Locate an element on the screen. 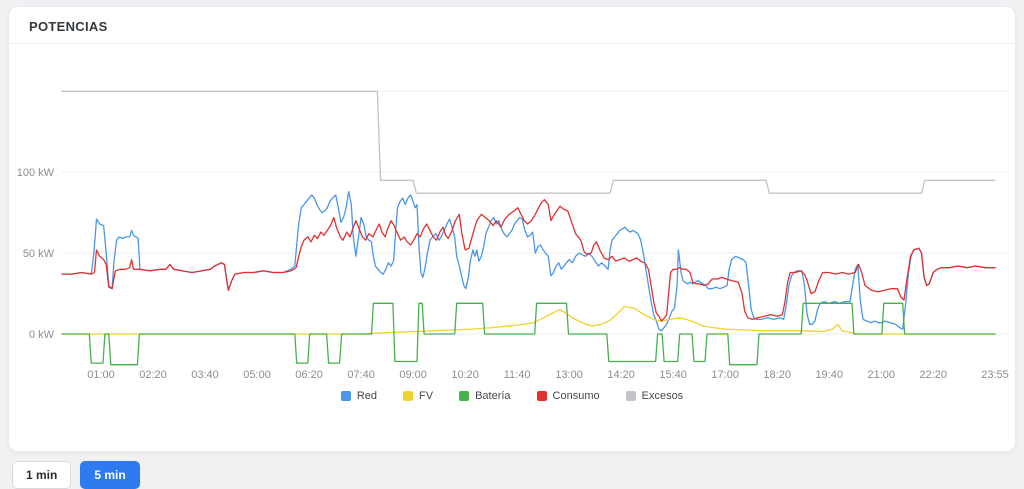 The image size is (1024, 489). x-axis-tick-label: 09:00 is located at coordinates (413, 375).